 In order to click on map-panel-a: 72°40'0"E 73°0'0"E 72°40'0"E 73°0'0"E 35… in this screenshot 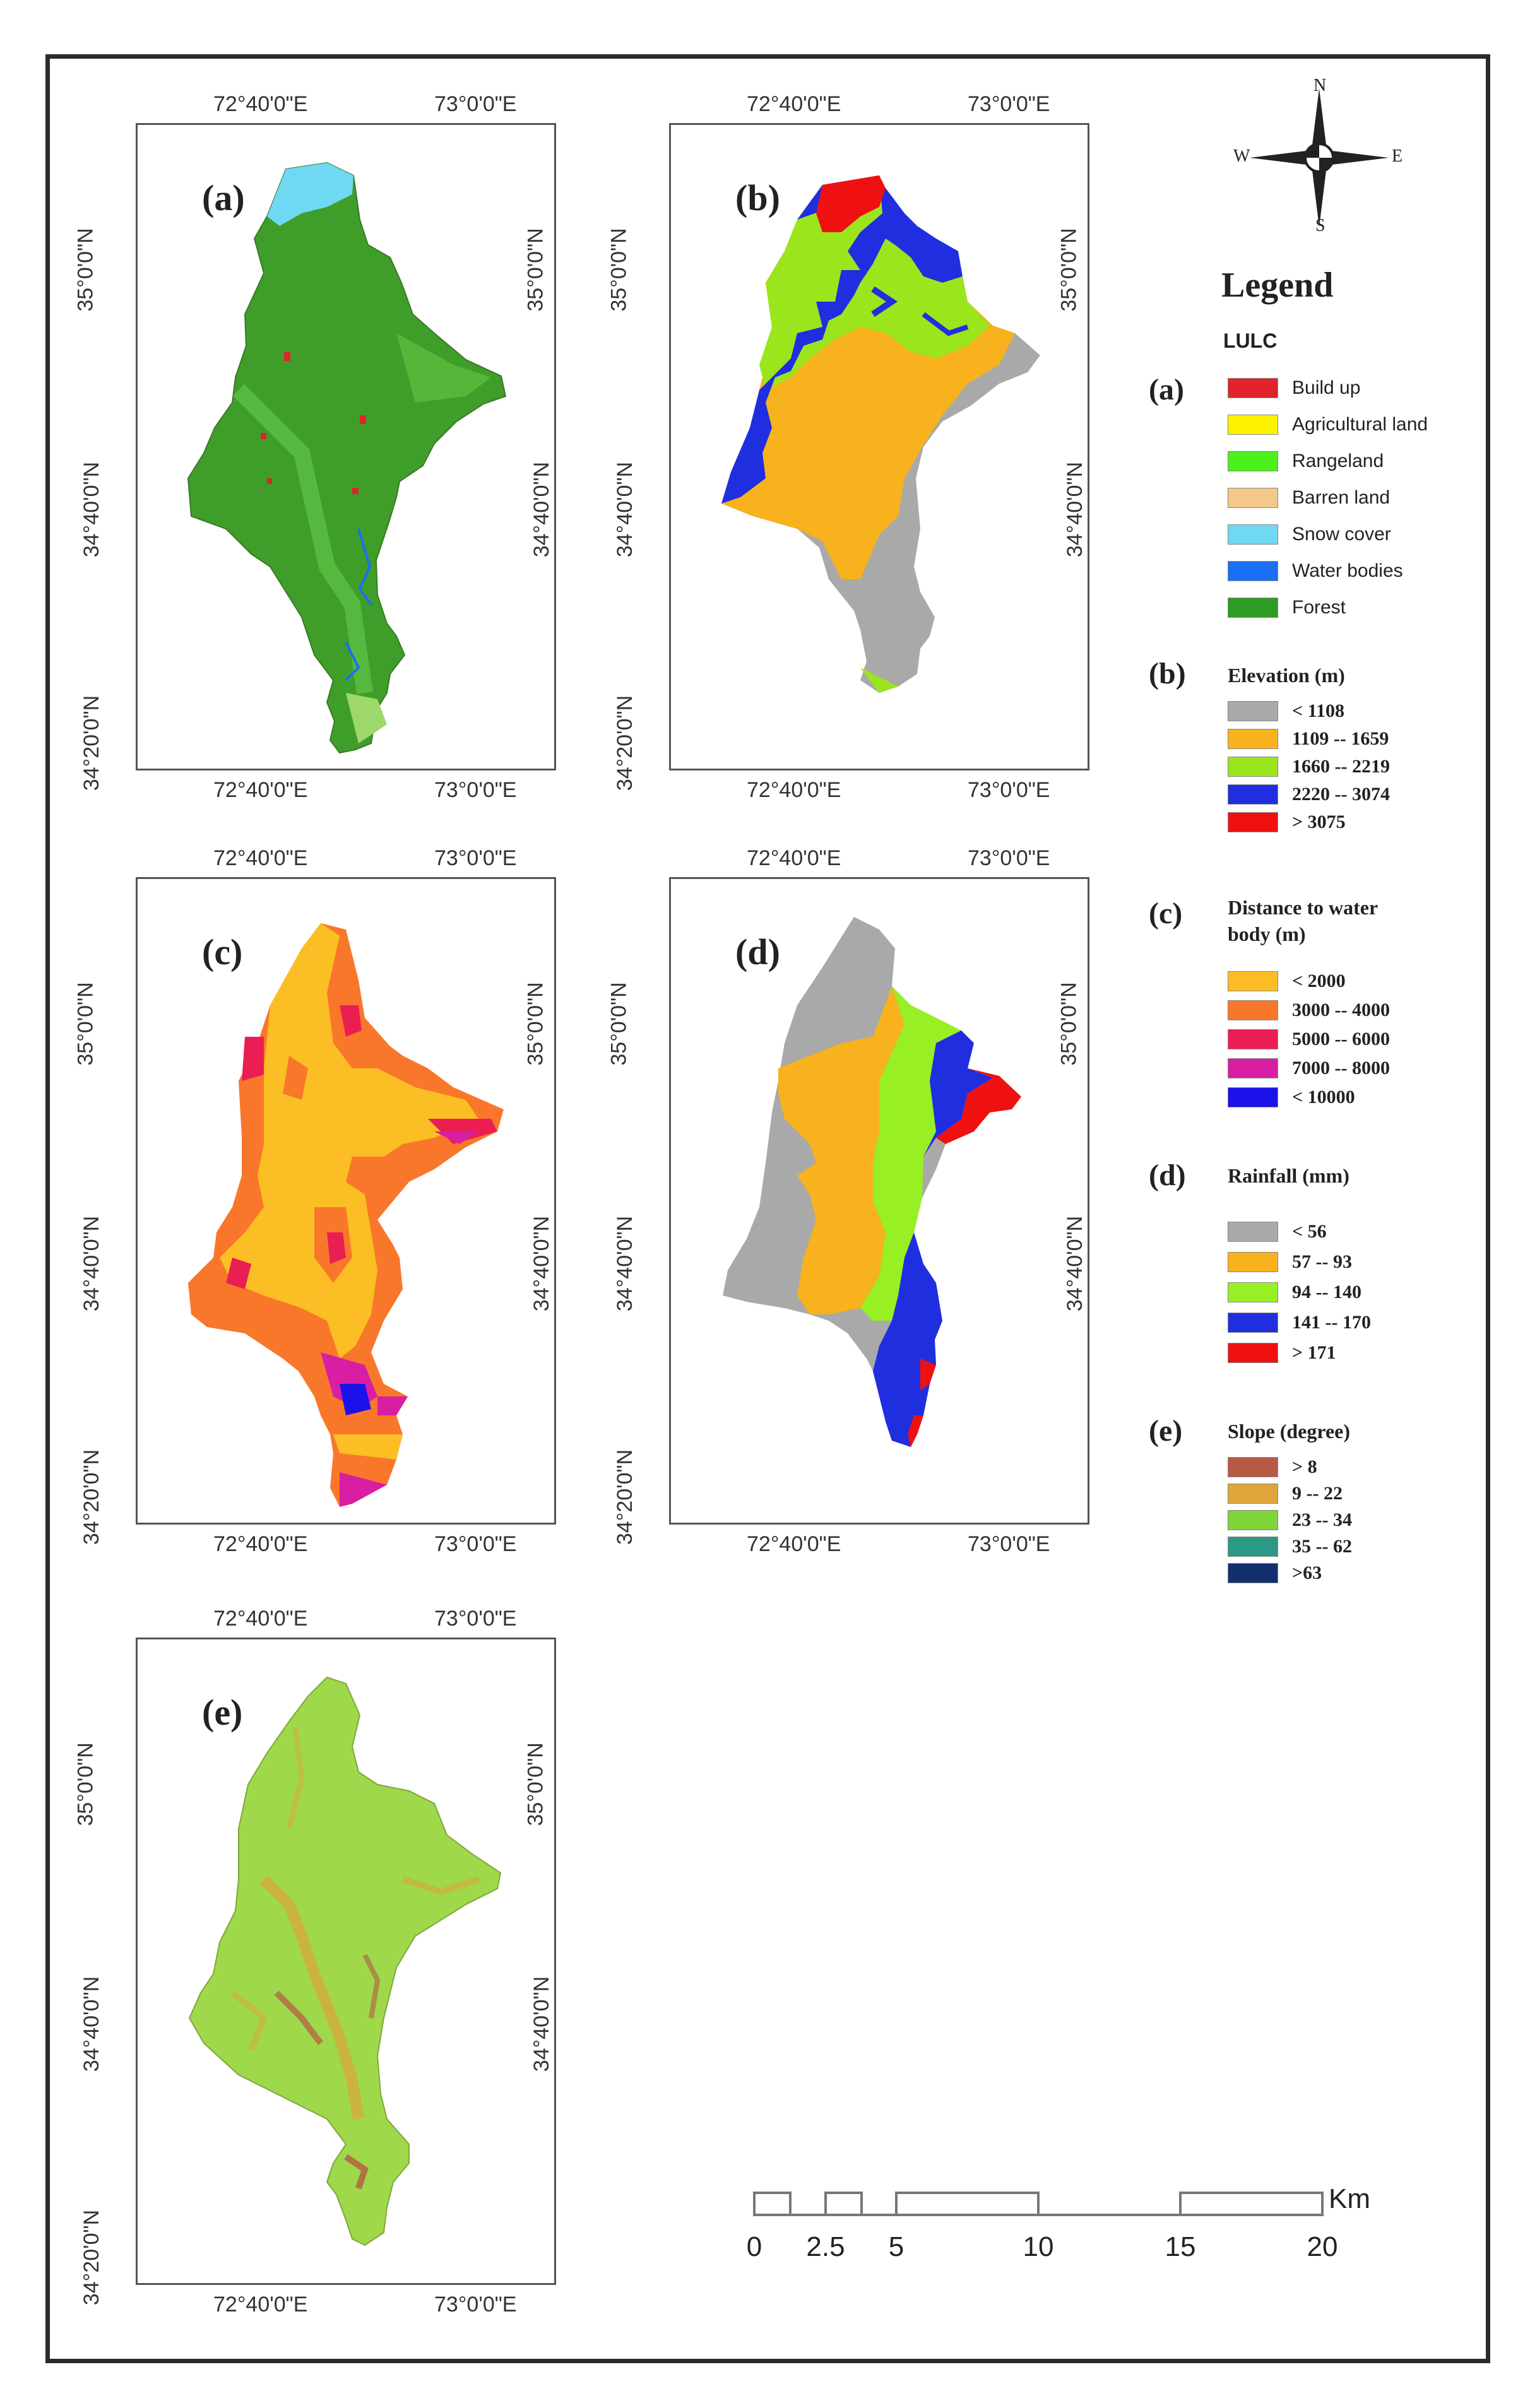, I will do `click(315, 447)`.